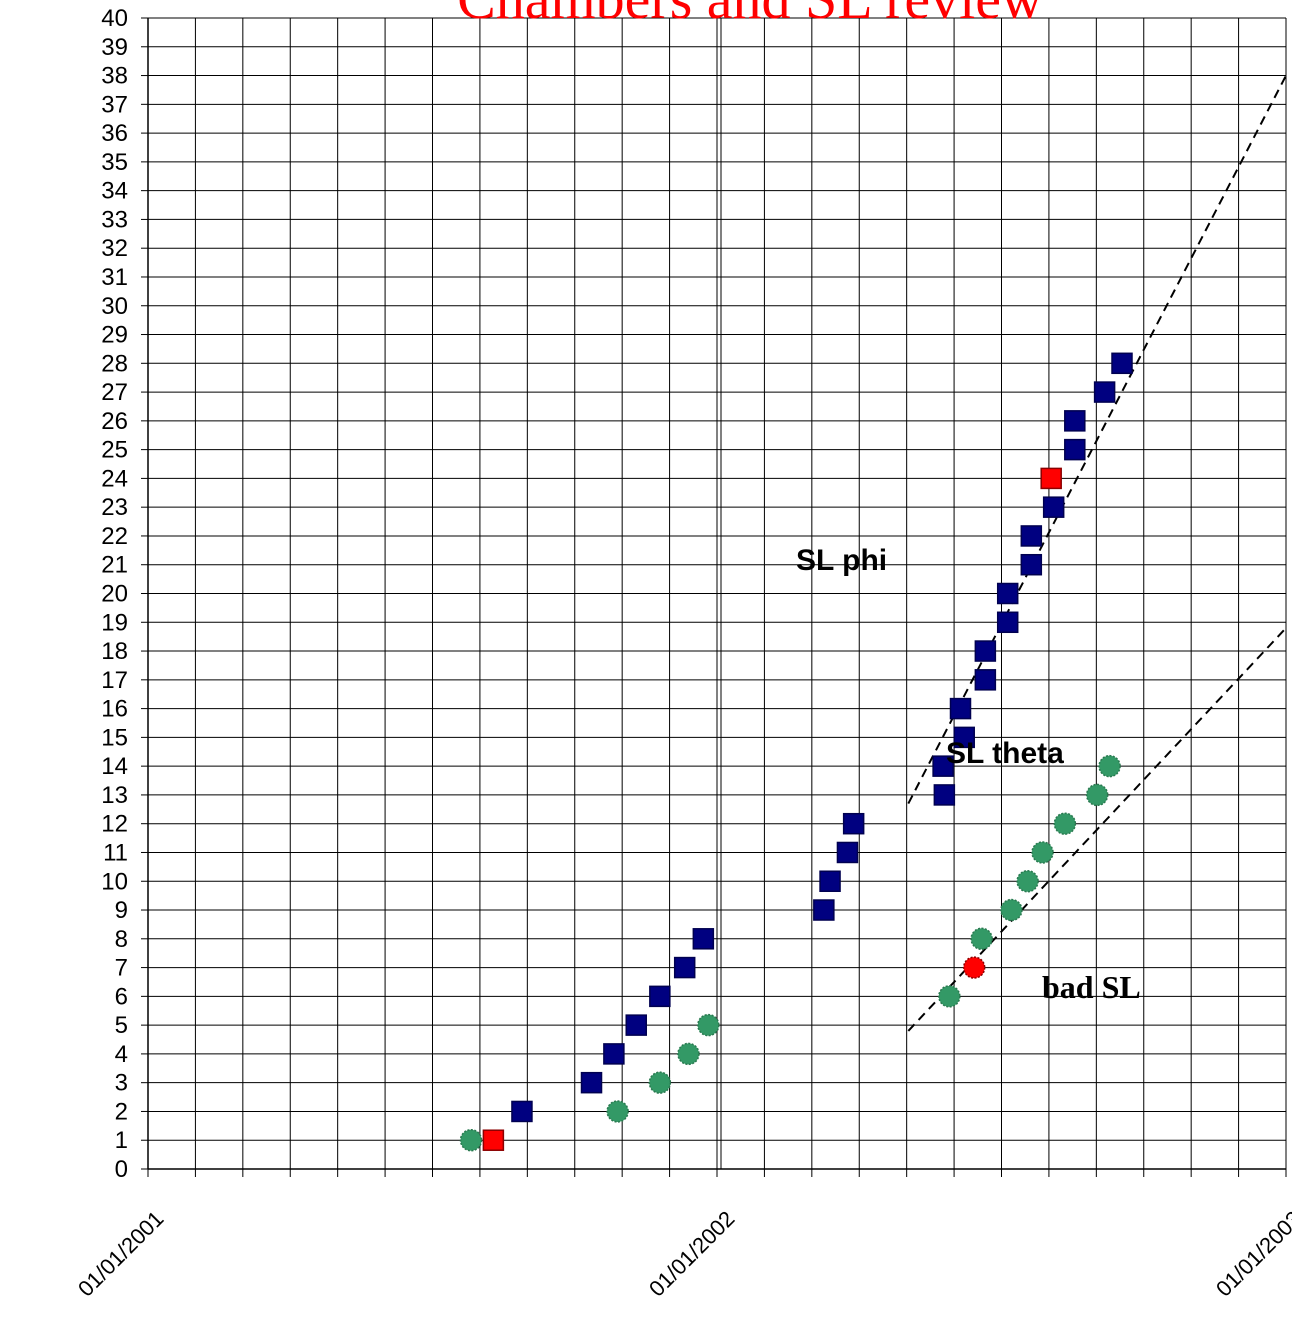 This screenshot has height=1324, width=1292. I want to click on y-tick-label: 2, so click(121, 1111).